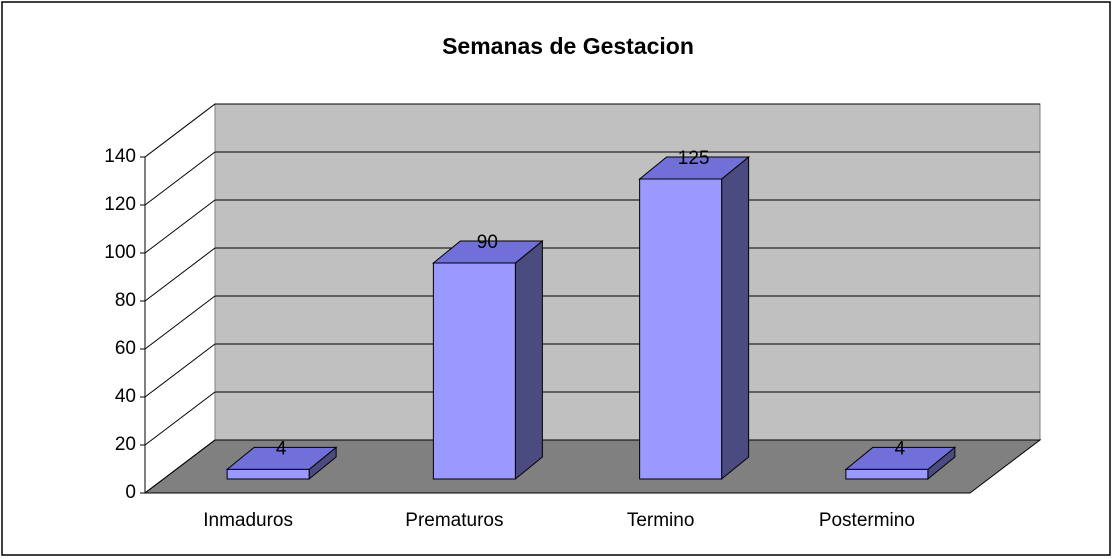  Describe the element at coordinates (248, 520) in the screenshot. I see `x-tick-label: Inmaduros` at that location.